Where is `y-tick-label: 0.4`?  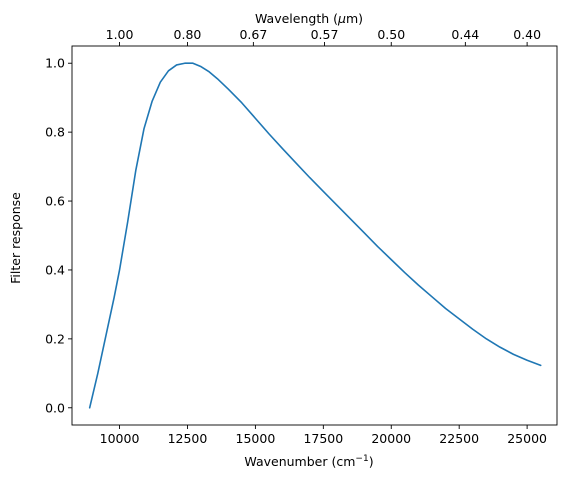
y-tick-label: 0.4 is located at coordinates (55, 269).